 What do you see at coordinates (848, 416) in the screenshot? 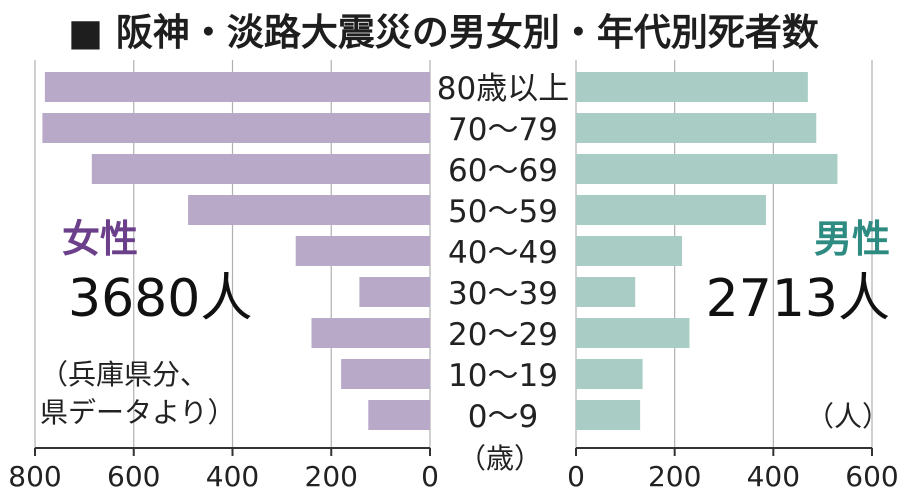
I see `count-unit-label: （人）` at bounding box center [848, 416].